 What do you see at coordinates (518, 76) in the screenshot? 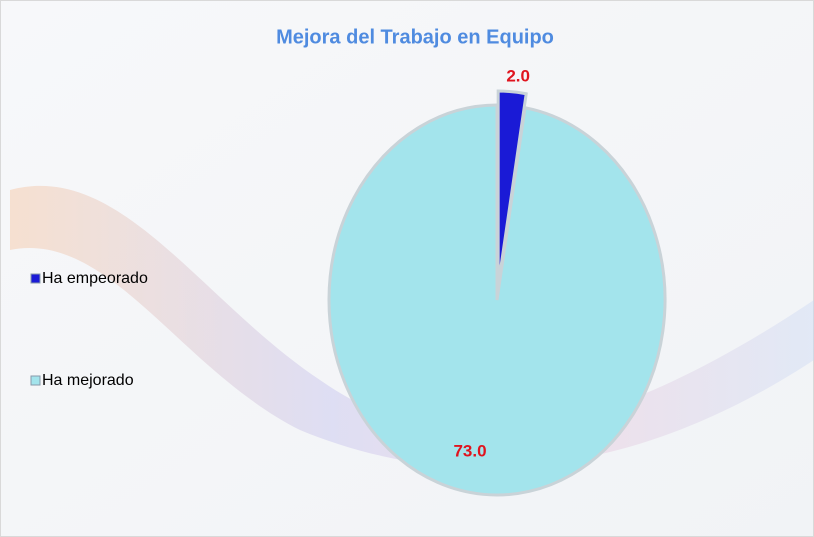
I see `data-label: 2.0` at bounding box center [518, 76].